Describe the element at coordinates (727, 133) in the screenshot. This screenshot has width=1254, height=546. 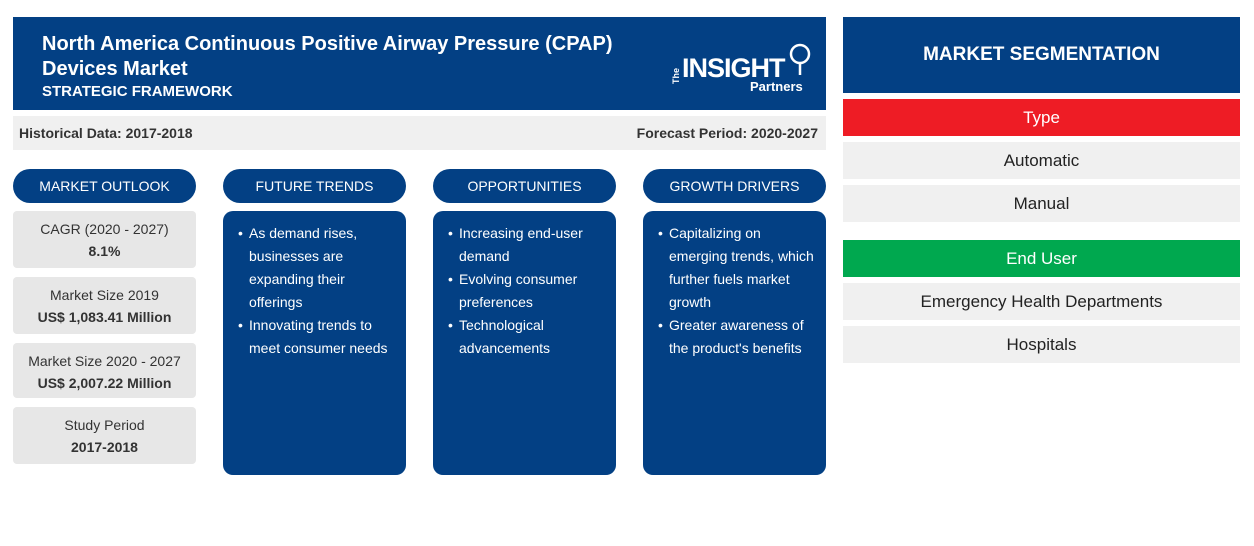
I see `forecast-period-label: Forecast Period: 2020-2027` at that location.